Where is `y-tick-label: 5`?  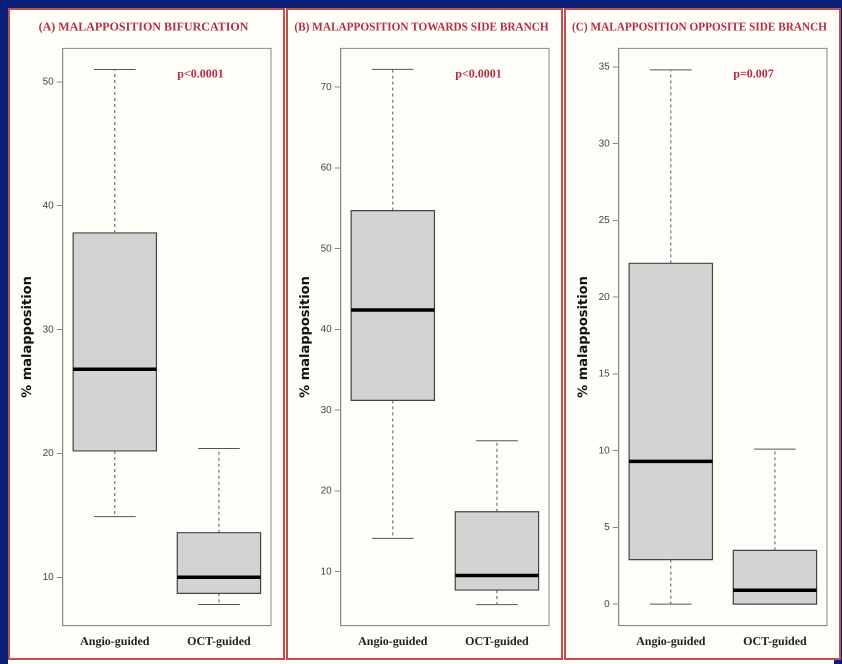 y-tick-label: 5 is located at coordinates (607, 528).